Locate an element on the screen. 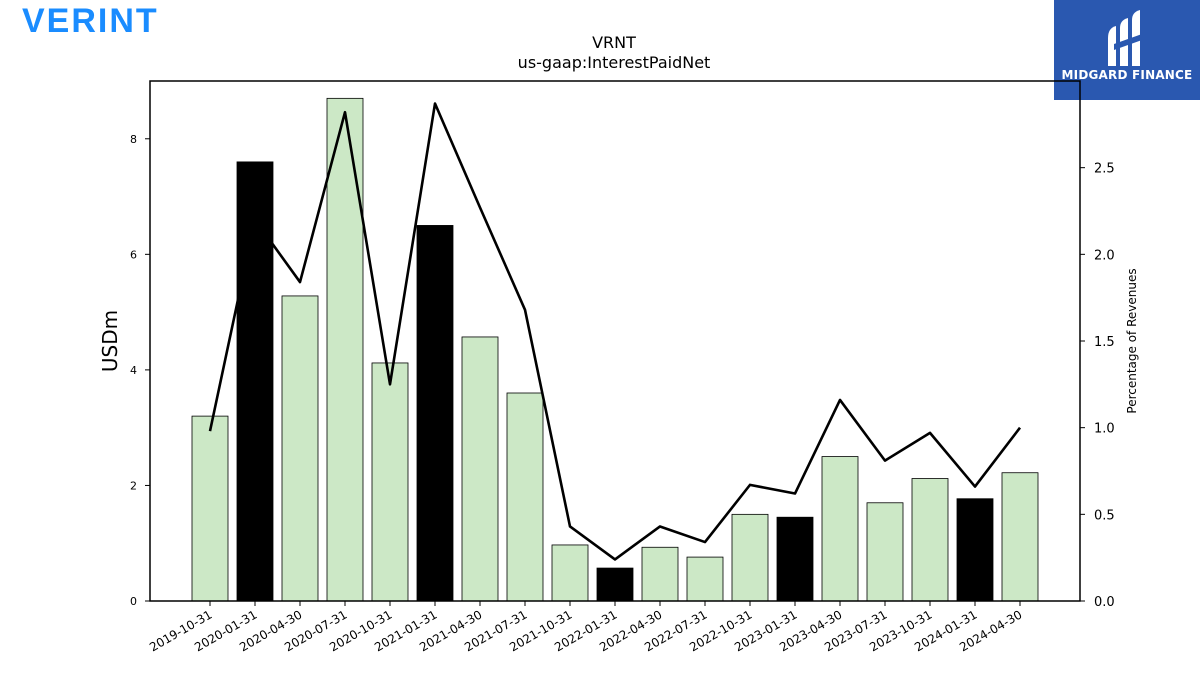 Image resolution: width=1200 pixels, height=675 pixels. y2-tick-label: 0.5 is located at coordinates (1104, 515).